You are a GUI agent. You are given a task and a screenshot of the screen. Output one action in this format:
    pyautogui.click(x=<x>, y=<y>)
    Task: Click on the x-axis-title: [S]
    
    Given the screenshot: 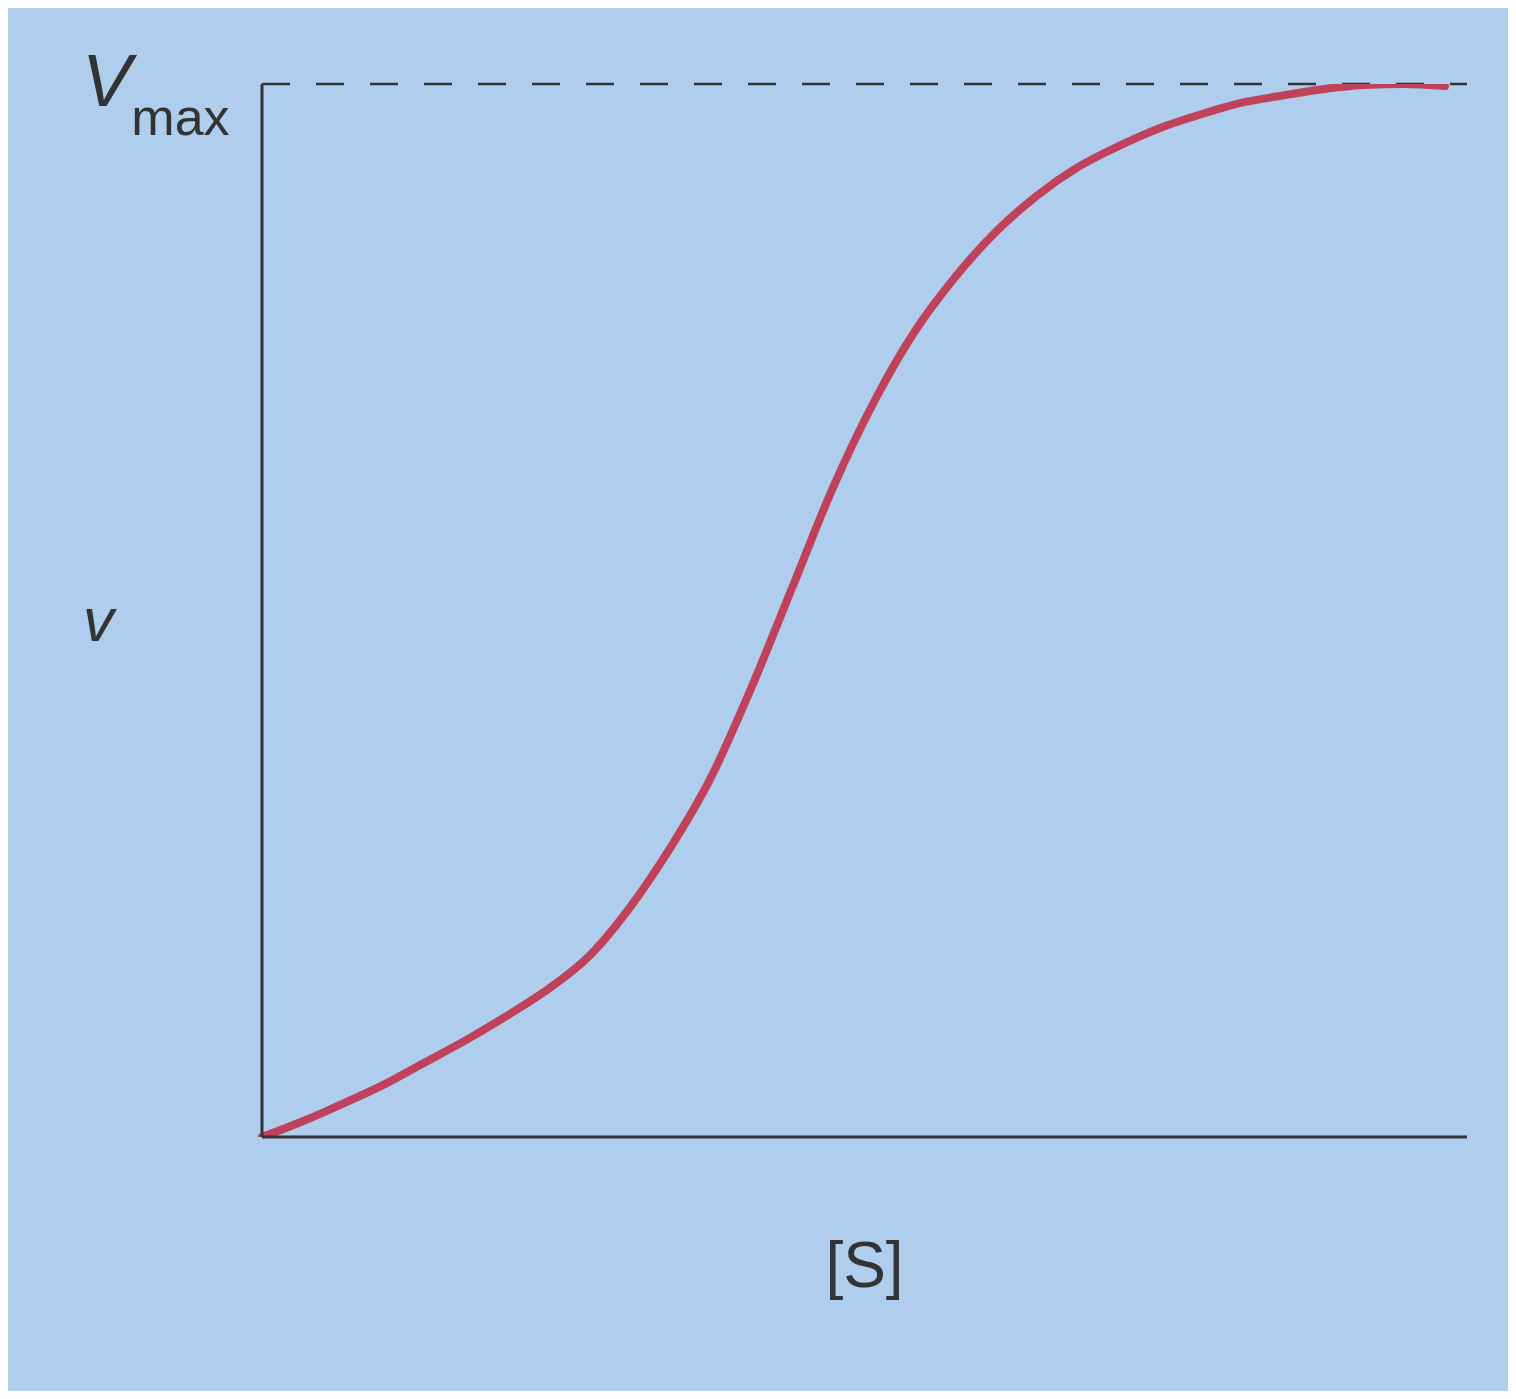 What is the action you would take?
    pyautogui.click(x=864, y=1265)
    